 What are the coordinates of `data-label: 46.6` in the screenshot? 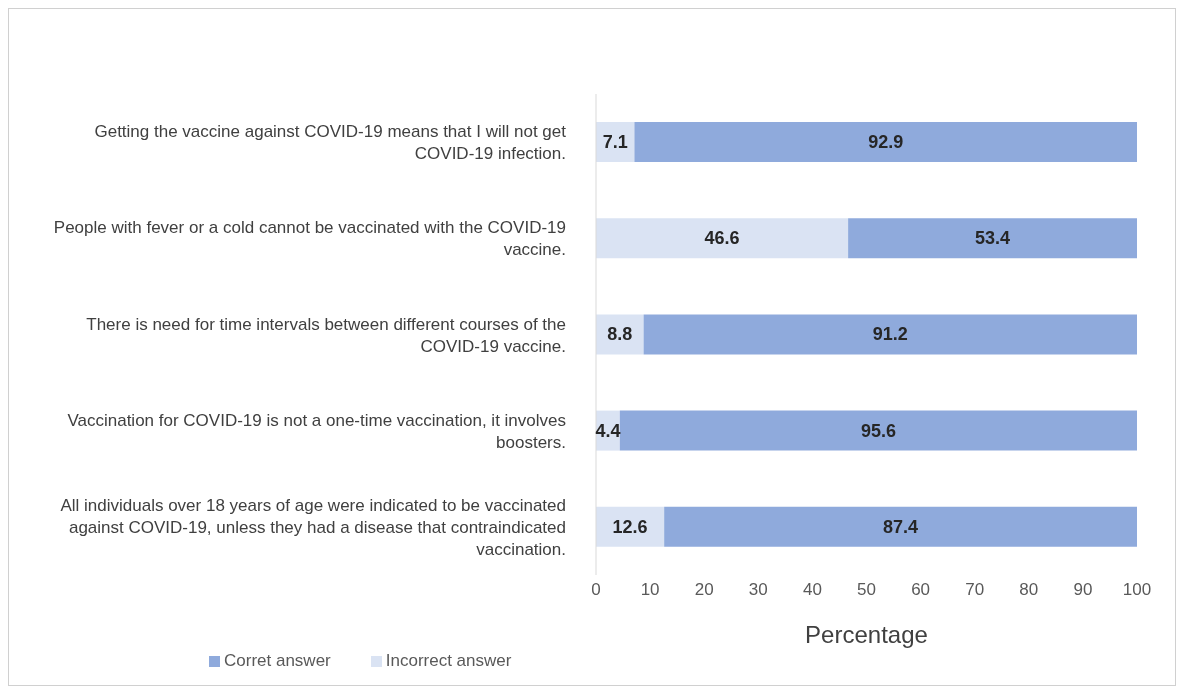 It's located at (722, 238).